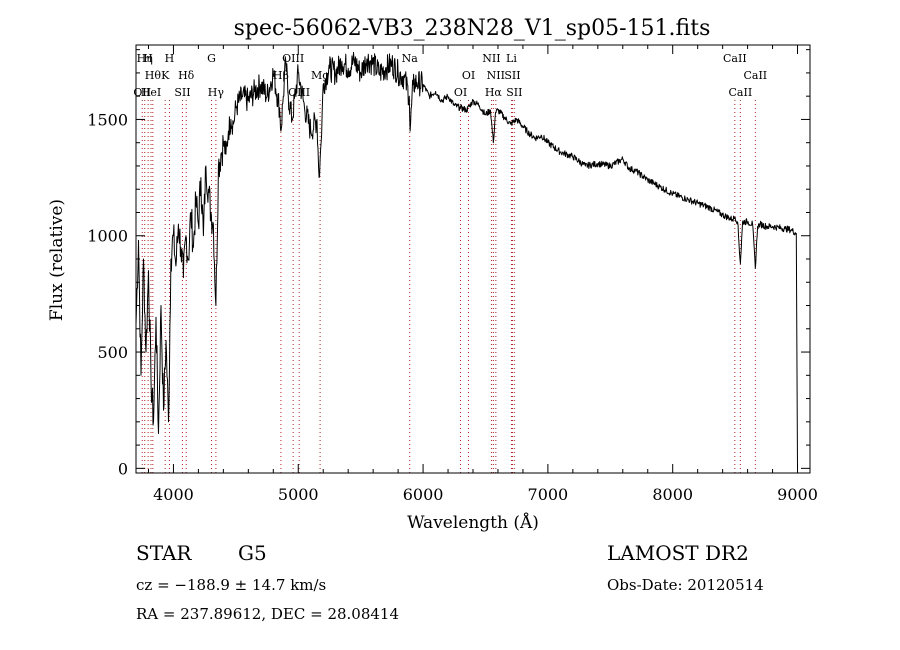 The height and width of the screenshot is (650, 900). Describe the element at coordinates (473, 522) in the screenshot. I see `x-axis-label: Wavelength (Å)` at that location.